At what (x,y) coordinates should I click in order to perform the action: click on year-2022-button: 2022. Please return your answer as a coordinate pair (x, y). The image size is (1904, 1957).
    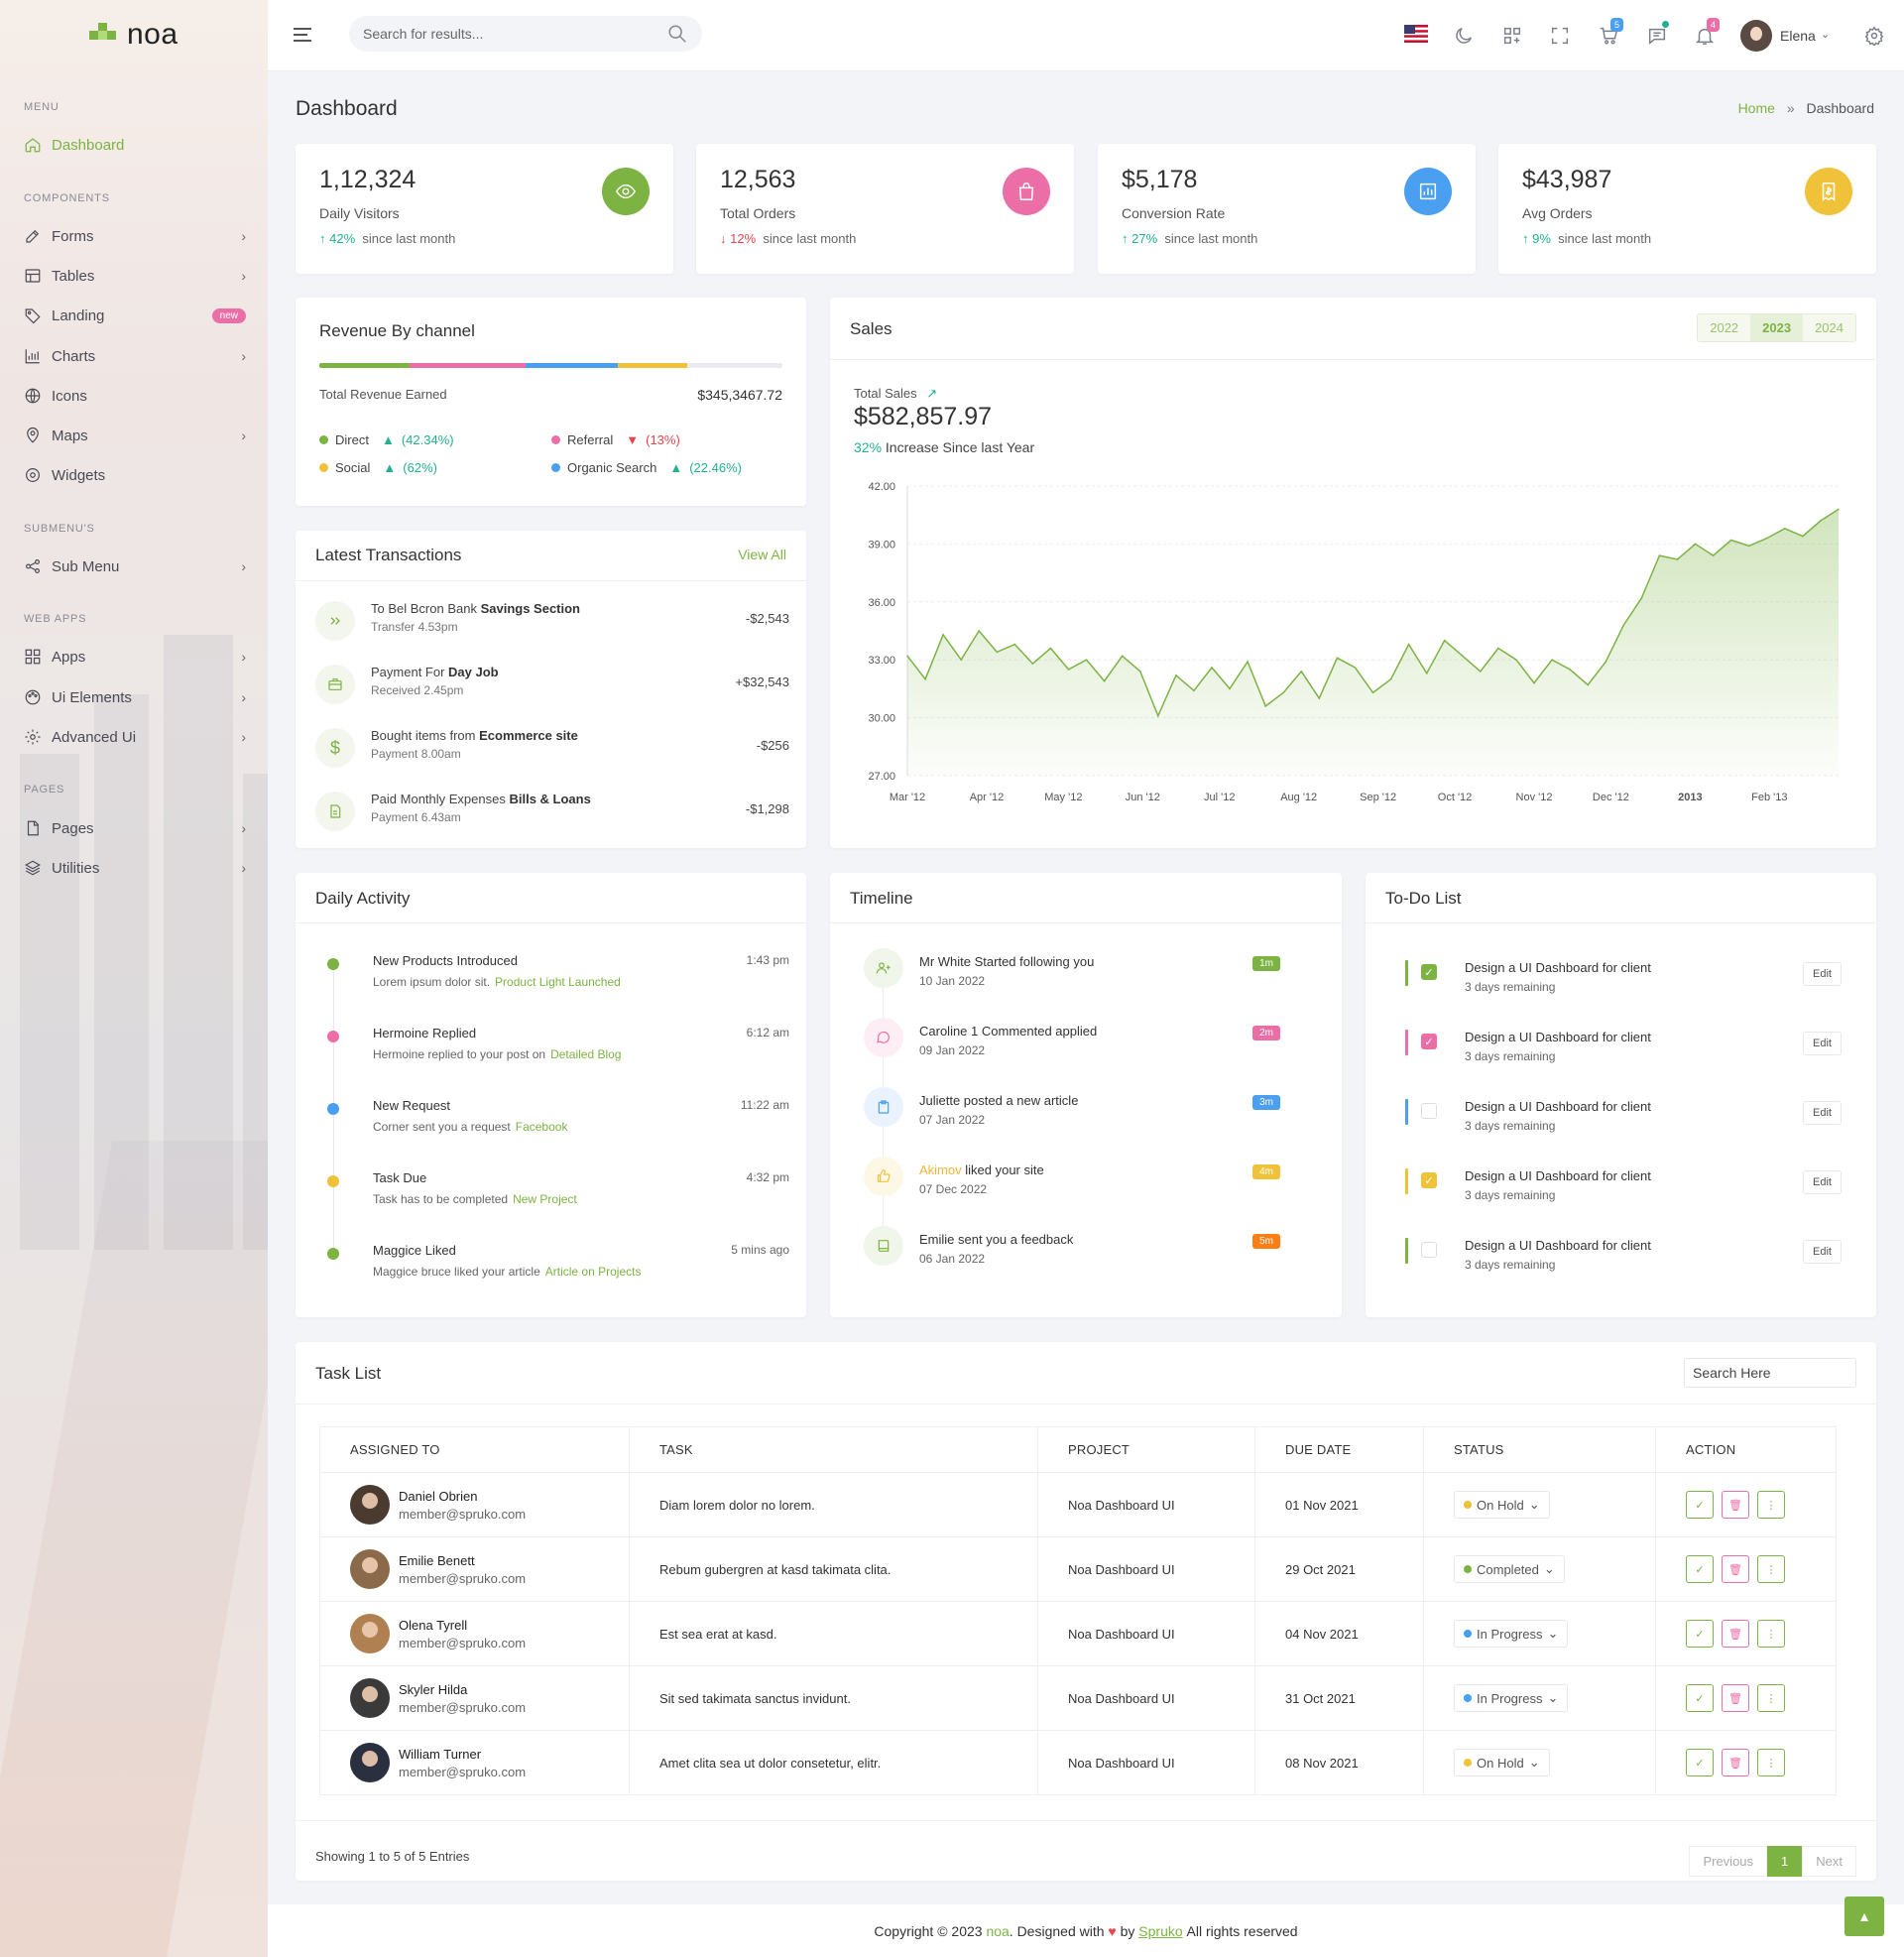
    Looking at the image, I should click on (1724, 327).